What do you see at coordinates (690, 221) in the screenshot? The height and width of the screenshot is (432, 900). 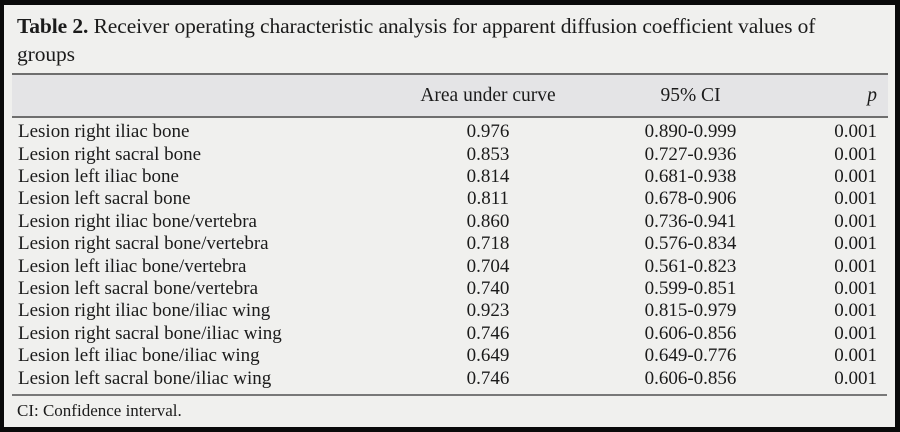 I see `row-ci-value: 0.736-0.941` at bounding box center [690, 221].